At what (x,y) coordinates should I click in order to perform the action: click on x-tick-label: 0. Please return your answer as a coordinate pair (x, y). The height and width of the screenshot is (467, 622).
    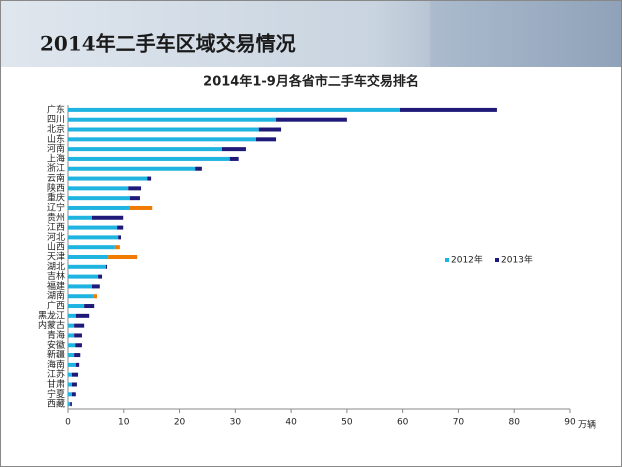
    Looking at the image, I should click on (68, 423).